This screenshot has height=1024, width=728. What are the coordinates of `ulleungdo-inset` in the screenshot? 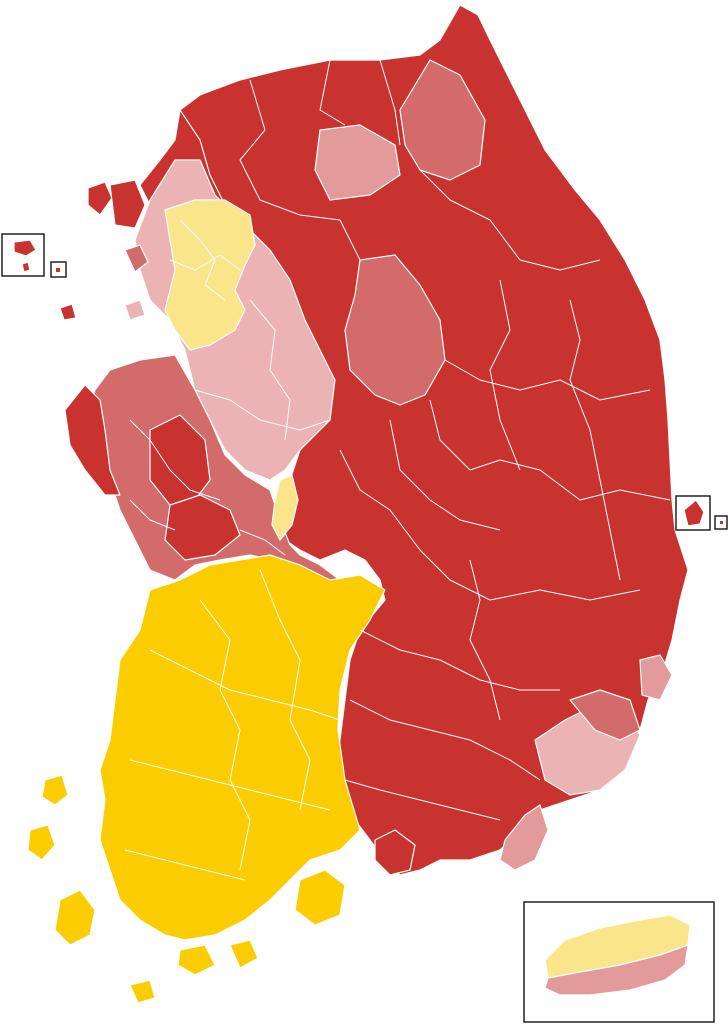 It's located at (701, 513).